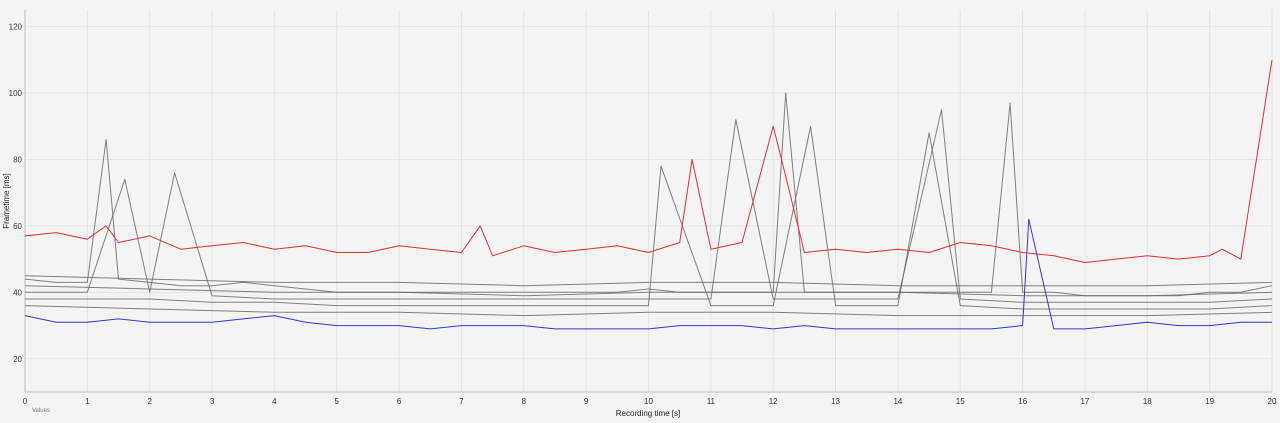  Describe the element at coordinates (897, 401) in the screenshot. I see `x-tick-label: 14` at that location.